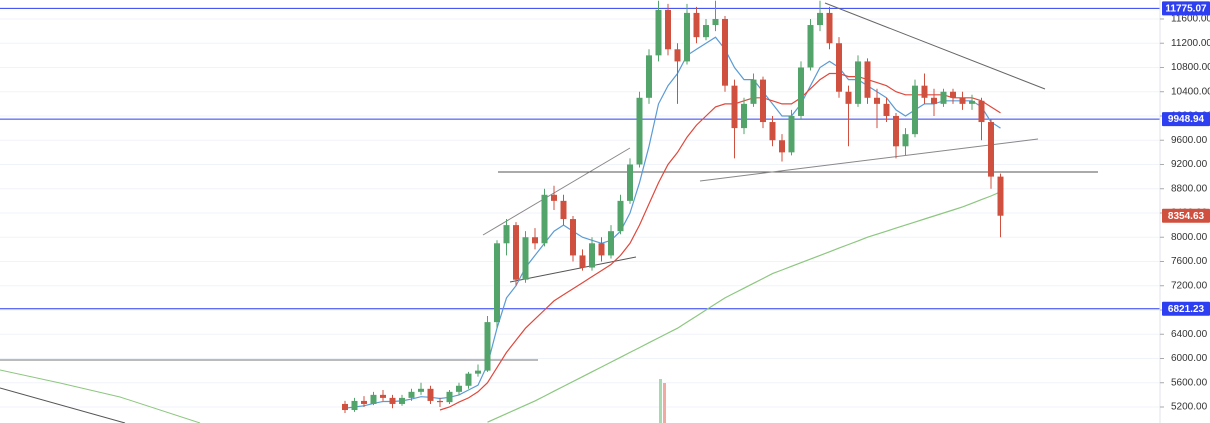 The width and height of the screenshot is (1210, 423). I want to click on ma-left-part, so click(100, 396).